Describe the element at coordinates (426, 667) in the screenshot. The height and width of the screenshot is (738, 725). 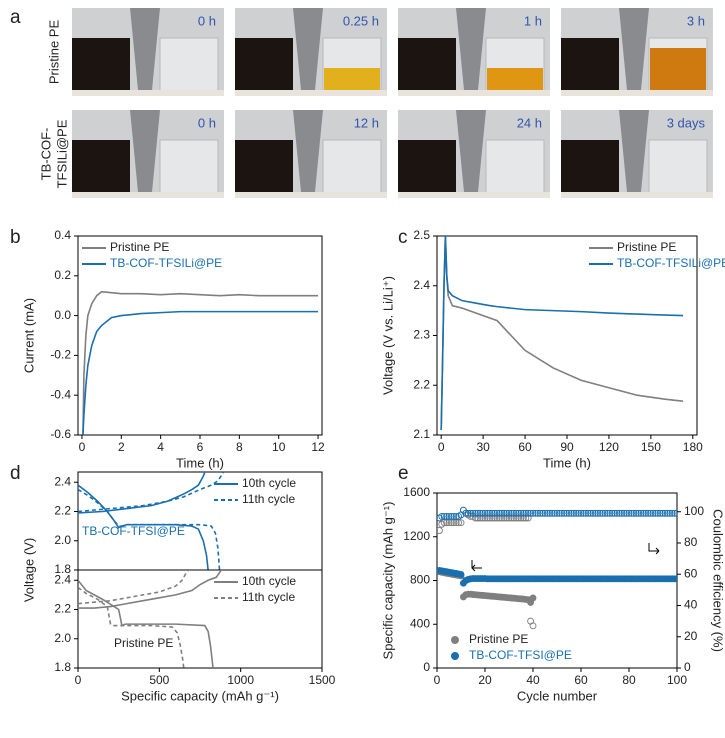
I see `y-tick-label: 0` at that location.